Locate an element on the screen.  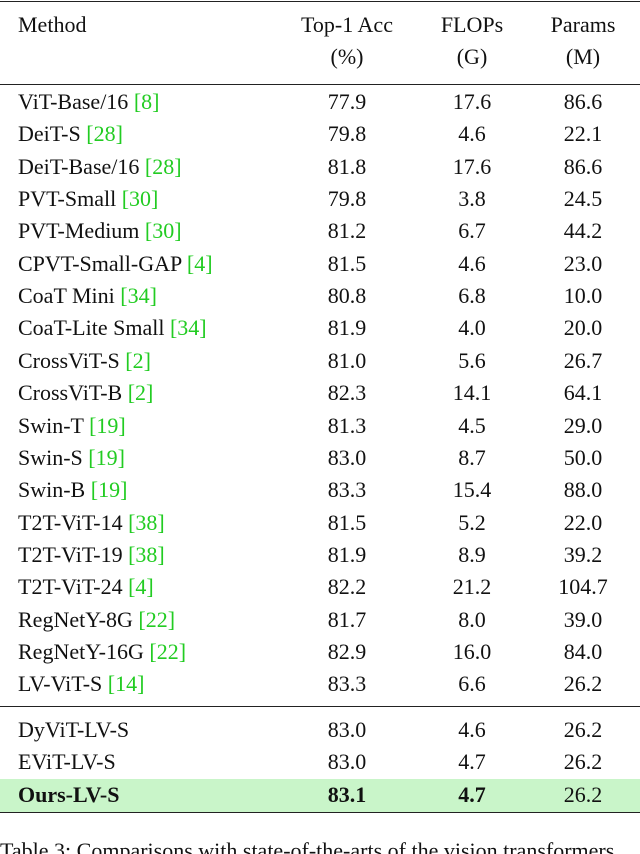
header-cell: FLOPs is located at coordinates (472, 24).